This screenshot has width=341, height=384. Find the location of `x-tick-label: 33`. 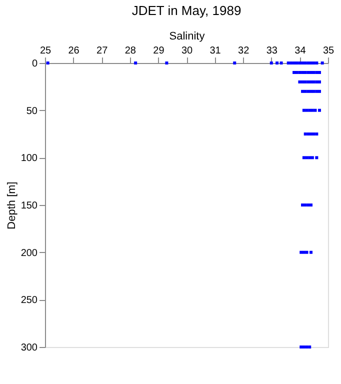

x-tick-label: 33 is located at coordinates (272, 51).